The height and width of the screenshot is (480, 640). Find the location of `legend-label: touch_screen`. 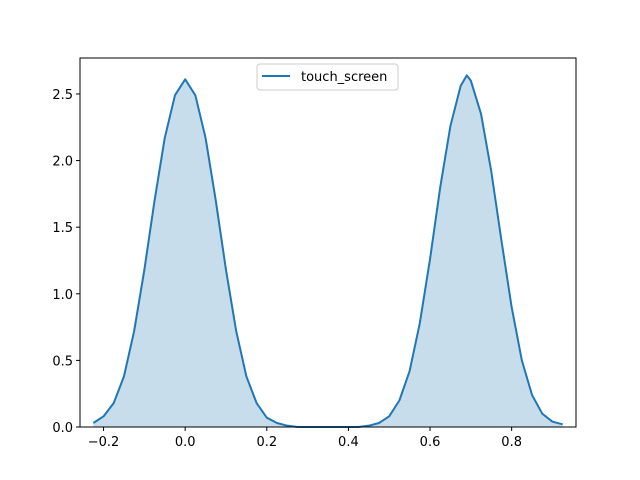

legend-label: touch_screen is located at coordinates (344, 77).